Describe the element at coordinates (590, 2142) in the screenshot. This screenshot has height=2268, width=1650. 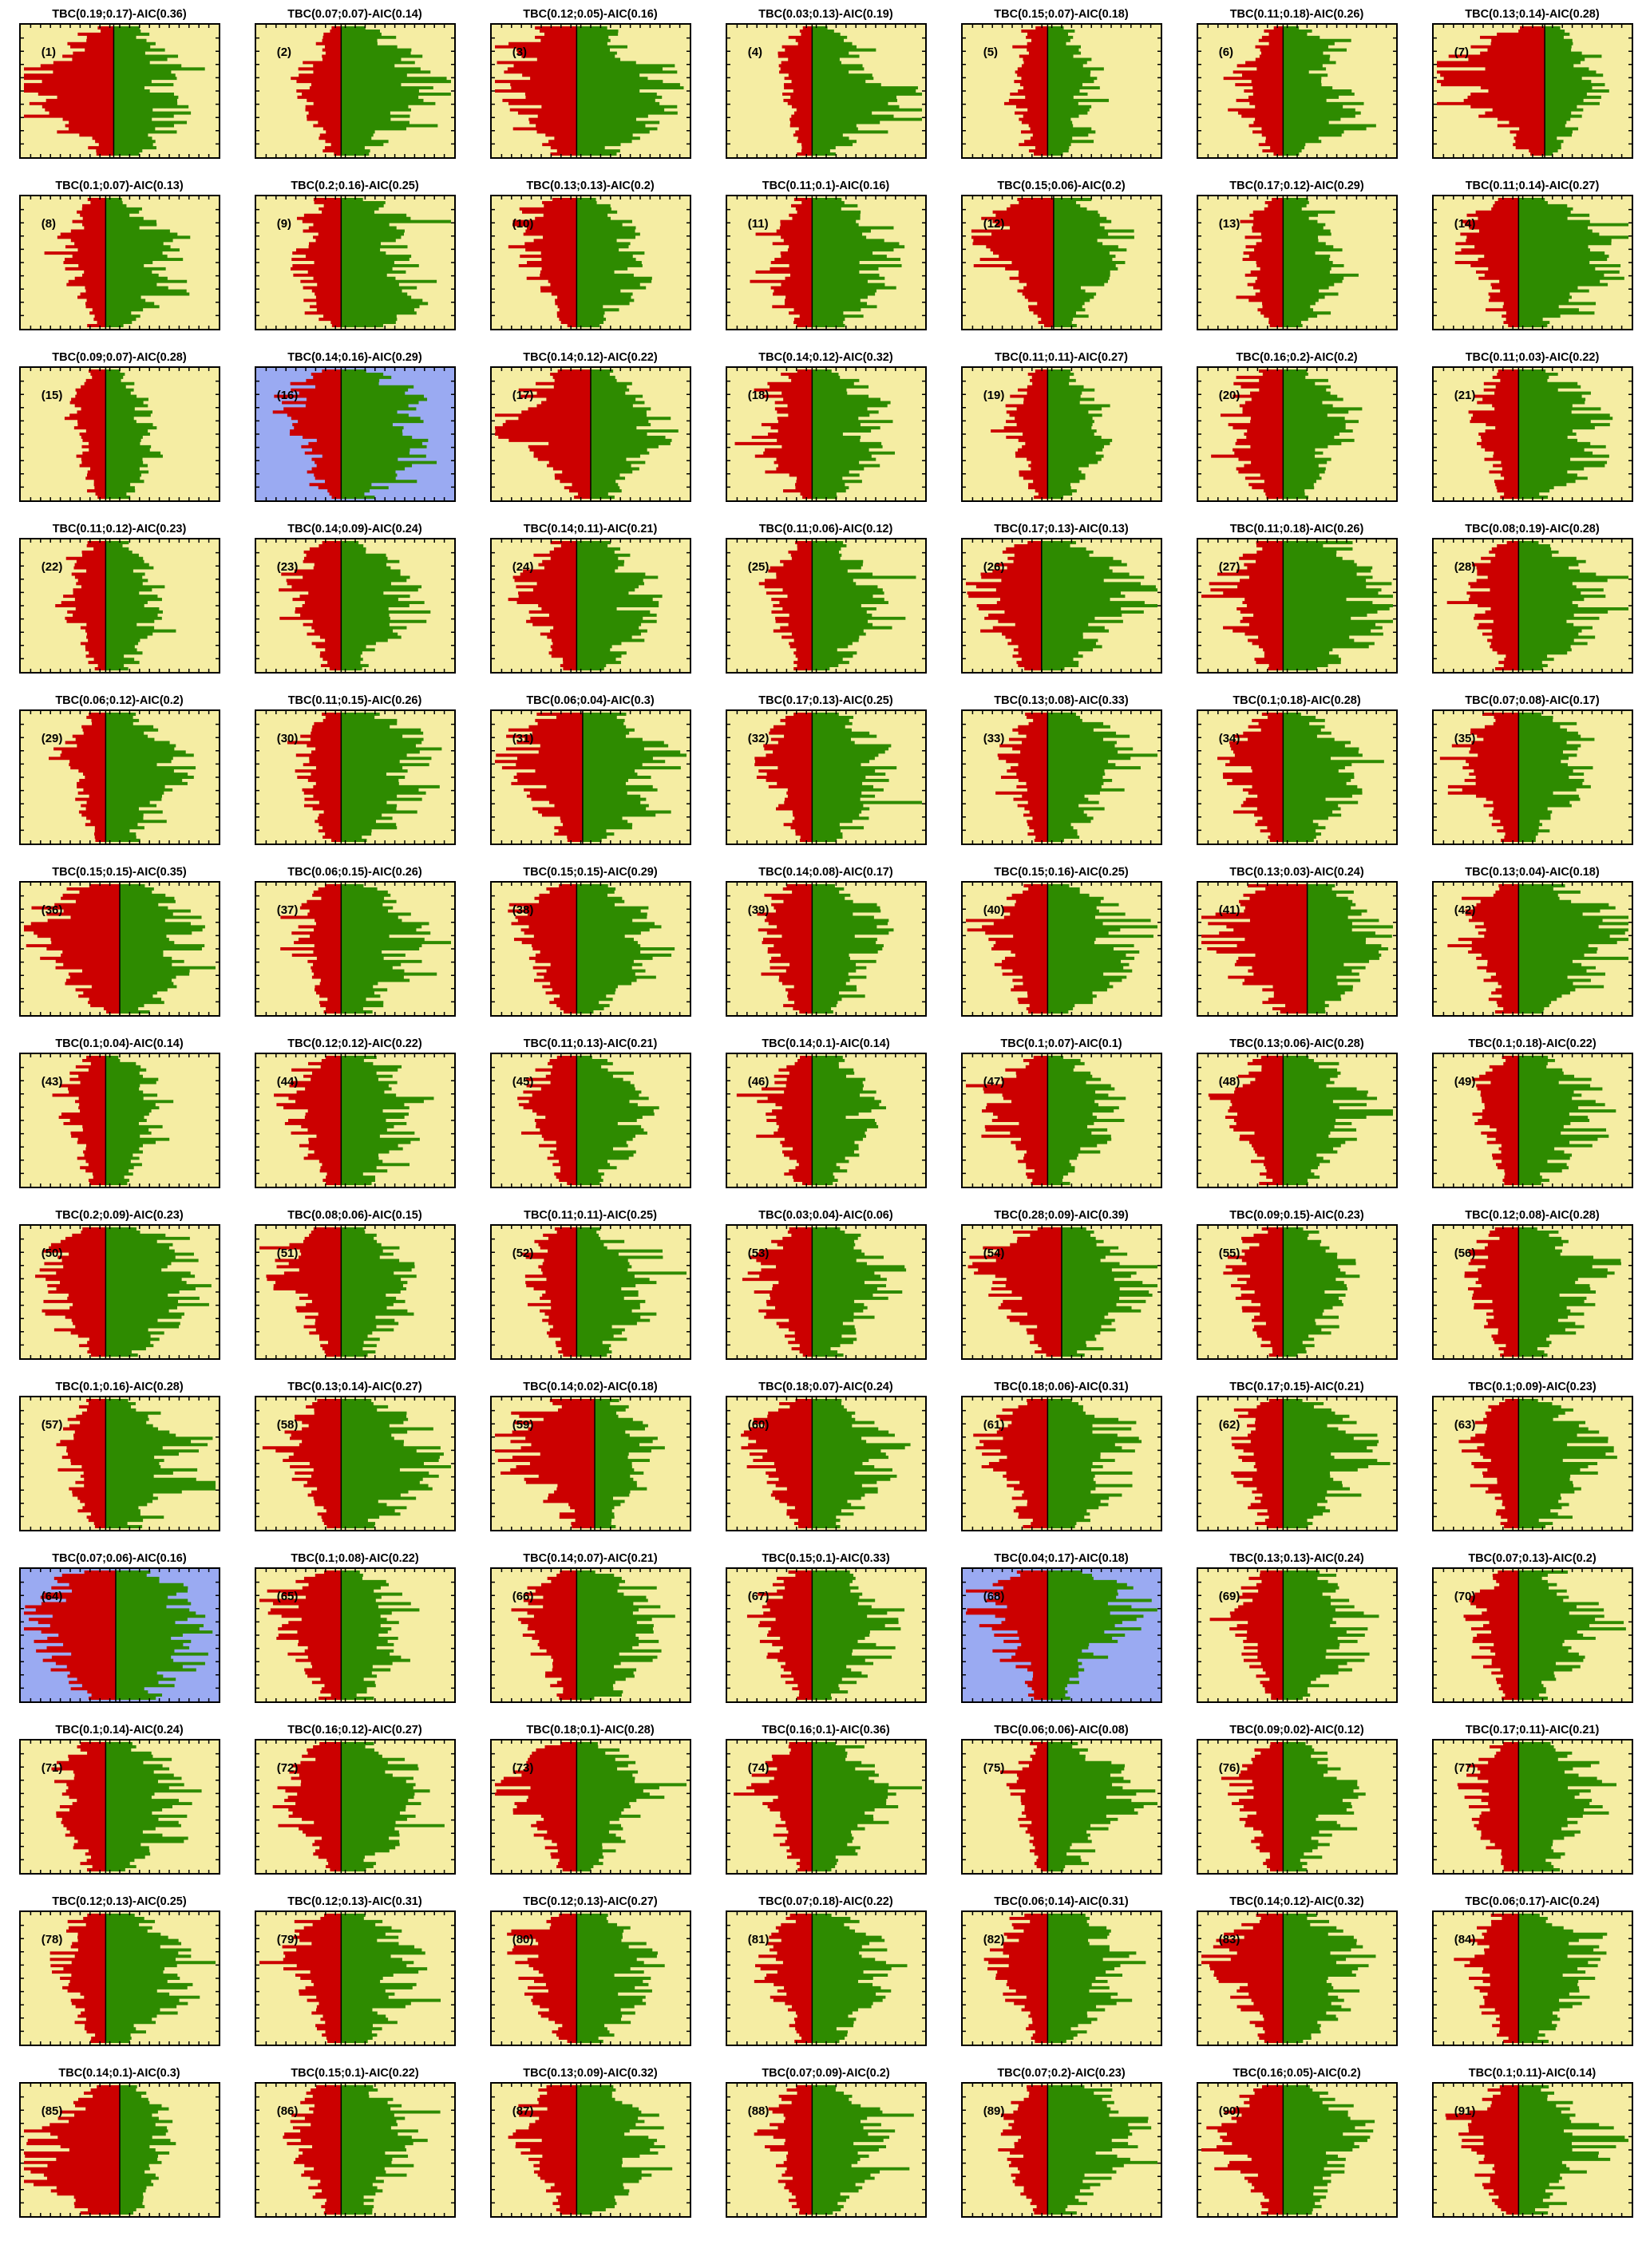
I see `panel-cell: TBC(0.13;0.09)-AIC(0.32) (87)` at that location.